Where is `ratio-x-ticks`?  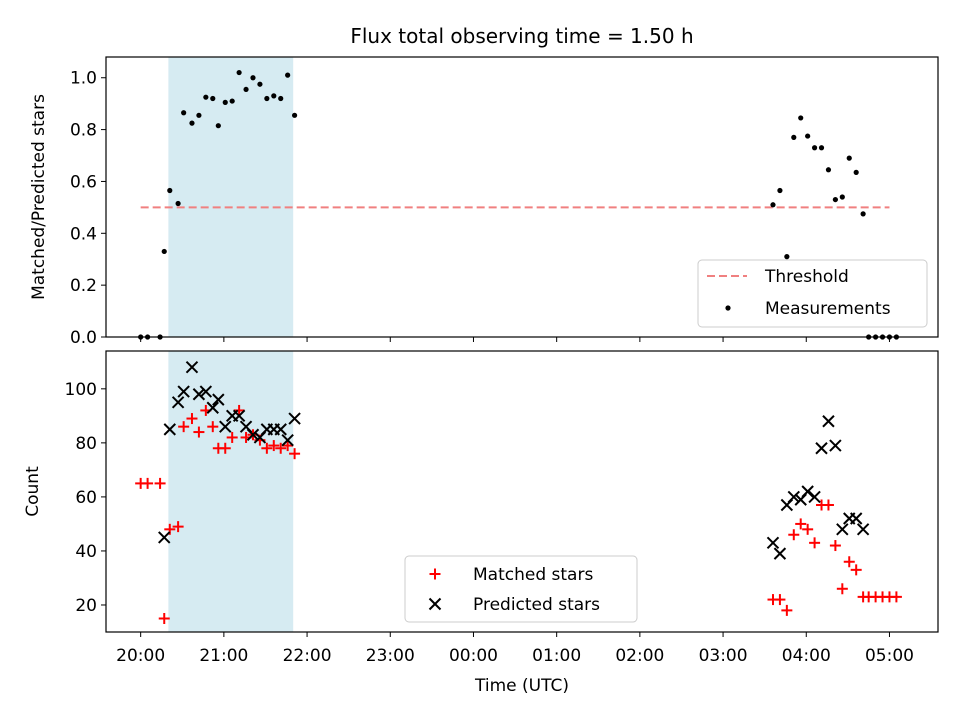 ratio-x-ticks is located at coordinates (515, 339).